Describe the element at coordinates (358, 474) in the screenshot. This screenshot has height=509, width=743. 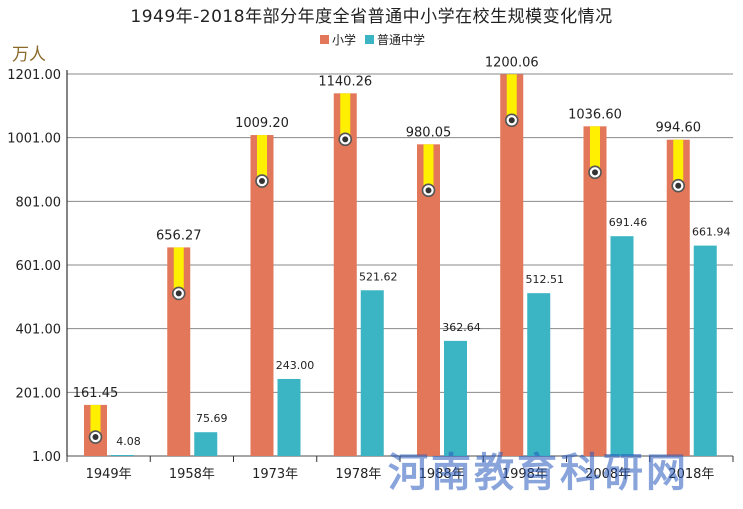
I see `x-tick-label: 1978年` at that location.